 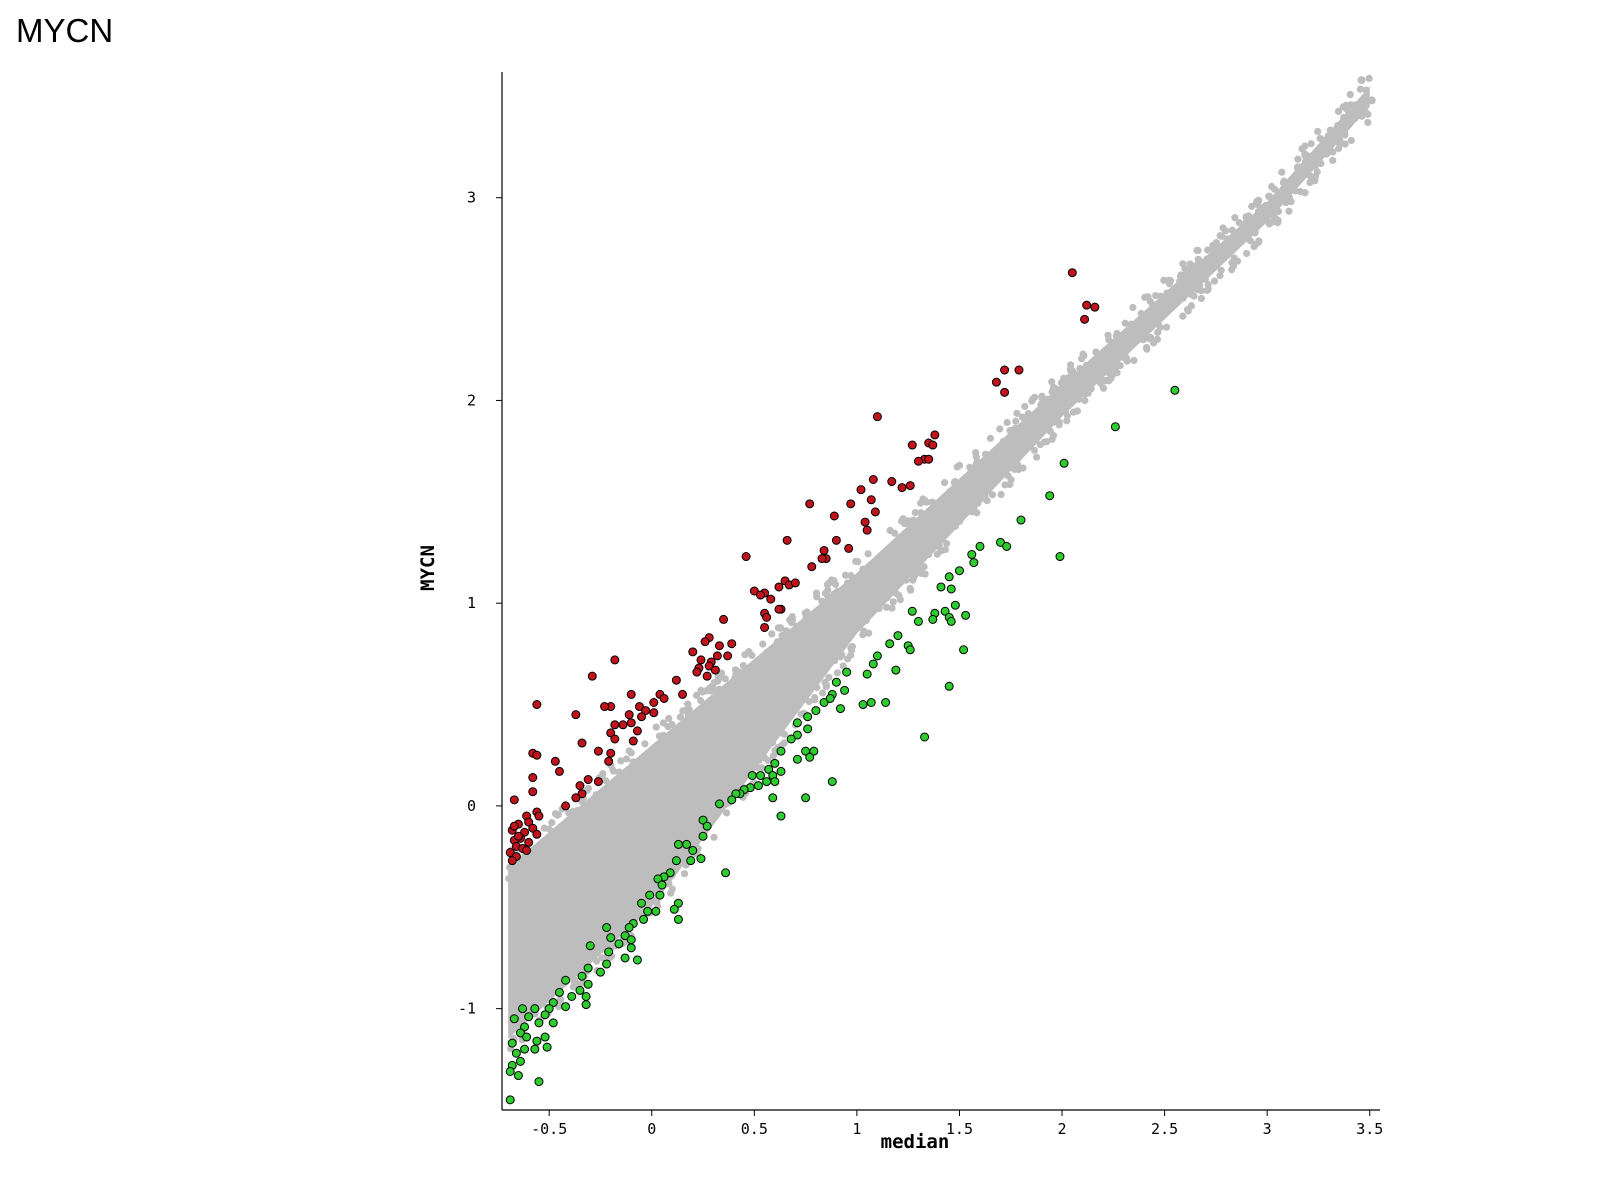 I want to click on x-tick-label: 3, so click(x=1267, y=1129).